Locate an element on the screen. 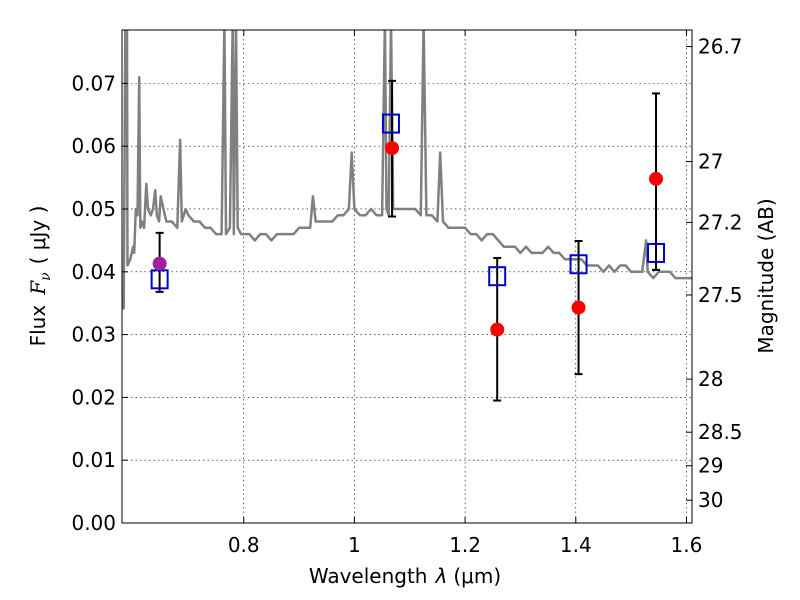 This screenshot has width=800, height=600. x-axis-symbol: λ is located at coordinates (441, 576).